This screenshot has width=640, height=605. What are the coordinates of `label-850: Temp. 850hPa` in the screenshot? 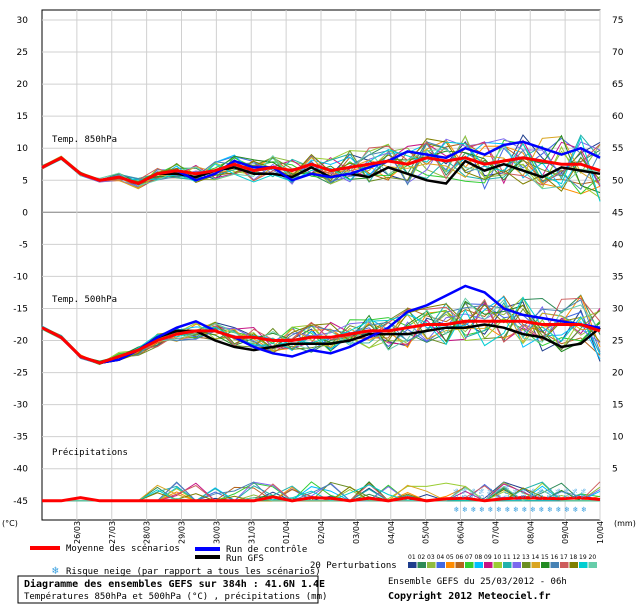 It's located at (84, 140).